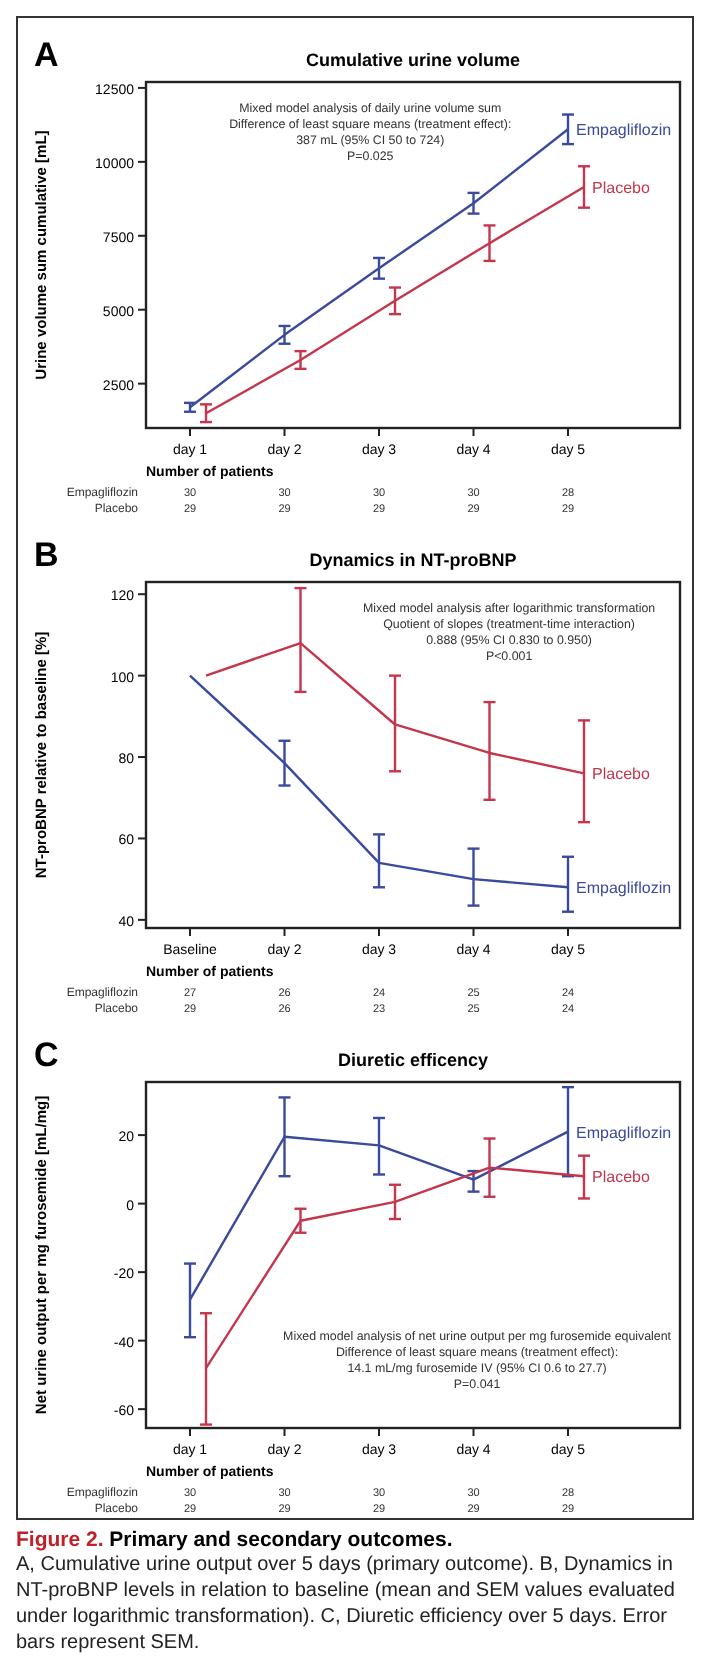 The width and height of the screenshot is (710, 1676). I want to click on text: C, so click(46, 1055).